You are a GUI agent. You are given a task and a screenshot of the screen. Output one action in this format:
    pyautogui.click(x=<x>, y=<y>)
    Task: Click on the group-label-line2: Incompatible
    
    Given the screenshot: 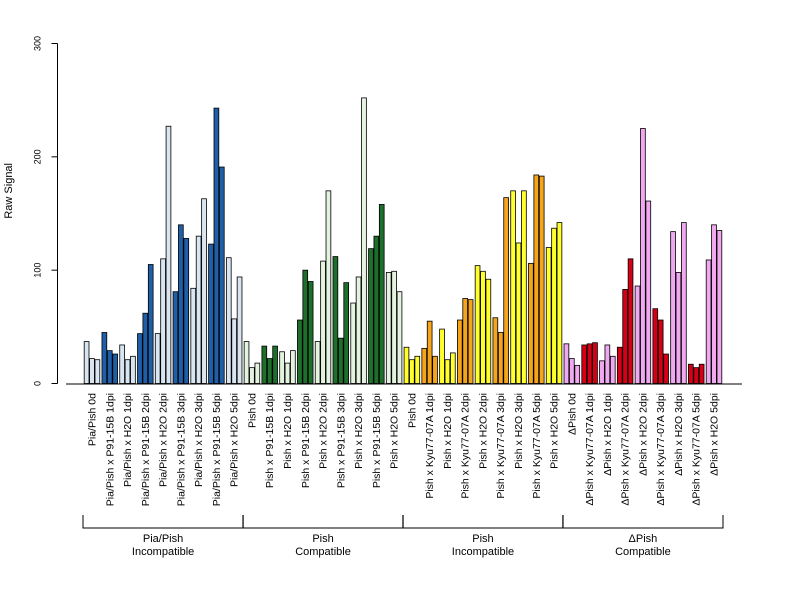 What is the action you would take?
    pyautogui.click(x=163, y=552)
    